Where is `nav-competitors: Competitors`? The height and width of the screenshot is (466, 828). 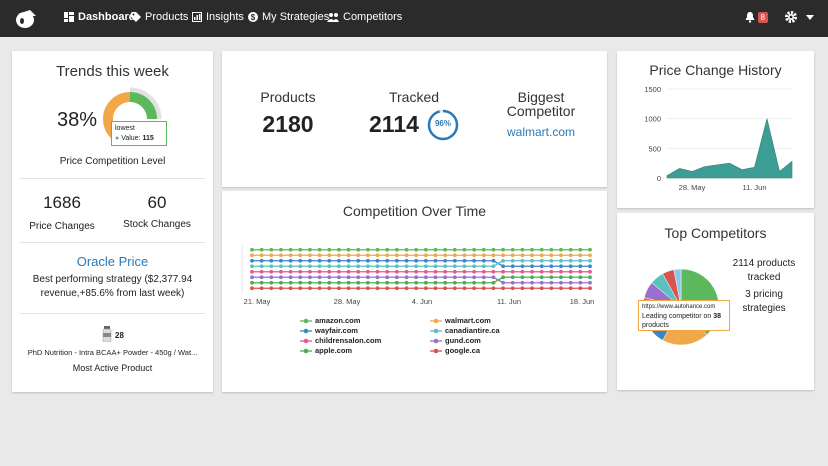
nav-competitors: Competitors is located at coordinates (364, 17).